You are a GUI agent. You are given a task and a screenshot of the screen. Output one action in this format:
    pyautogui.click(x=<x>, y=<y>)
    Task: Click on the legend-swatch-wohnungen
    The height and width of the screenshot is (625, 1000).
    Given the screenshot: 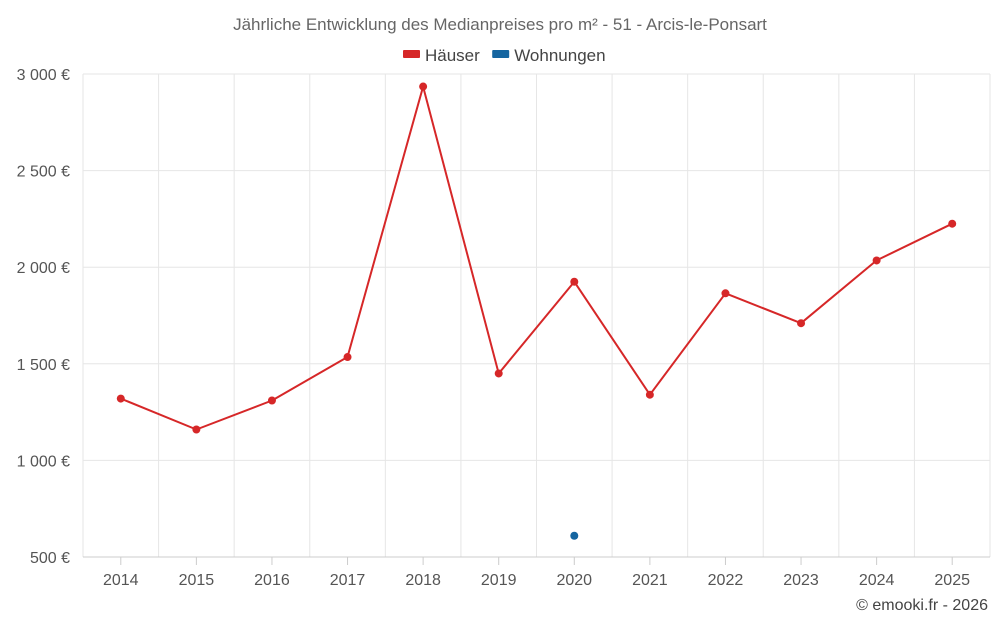 What is the action you would take?
    pyautogui.click(x=501, y=54)
    